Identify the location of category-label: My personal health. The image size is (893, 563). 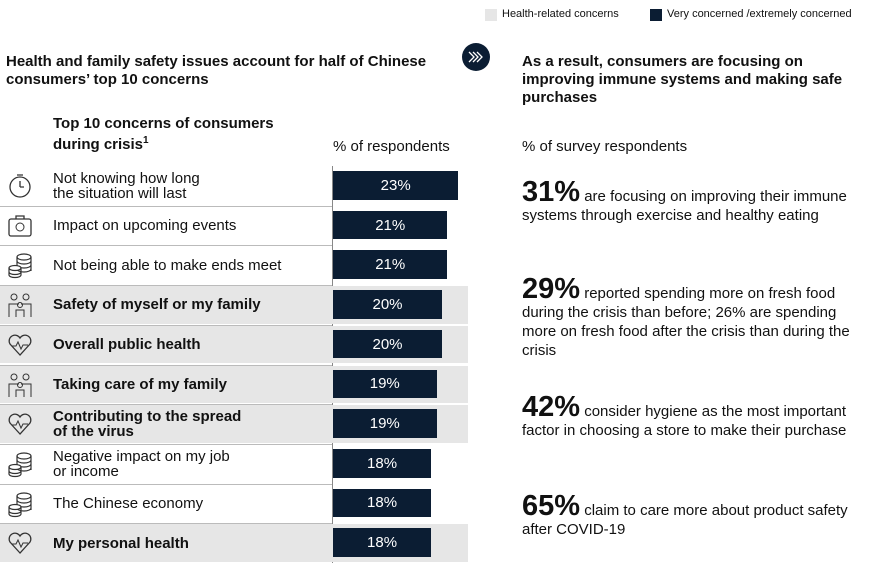
(121, 543).